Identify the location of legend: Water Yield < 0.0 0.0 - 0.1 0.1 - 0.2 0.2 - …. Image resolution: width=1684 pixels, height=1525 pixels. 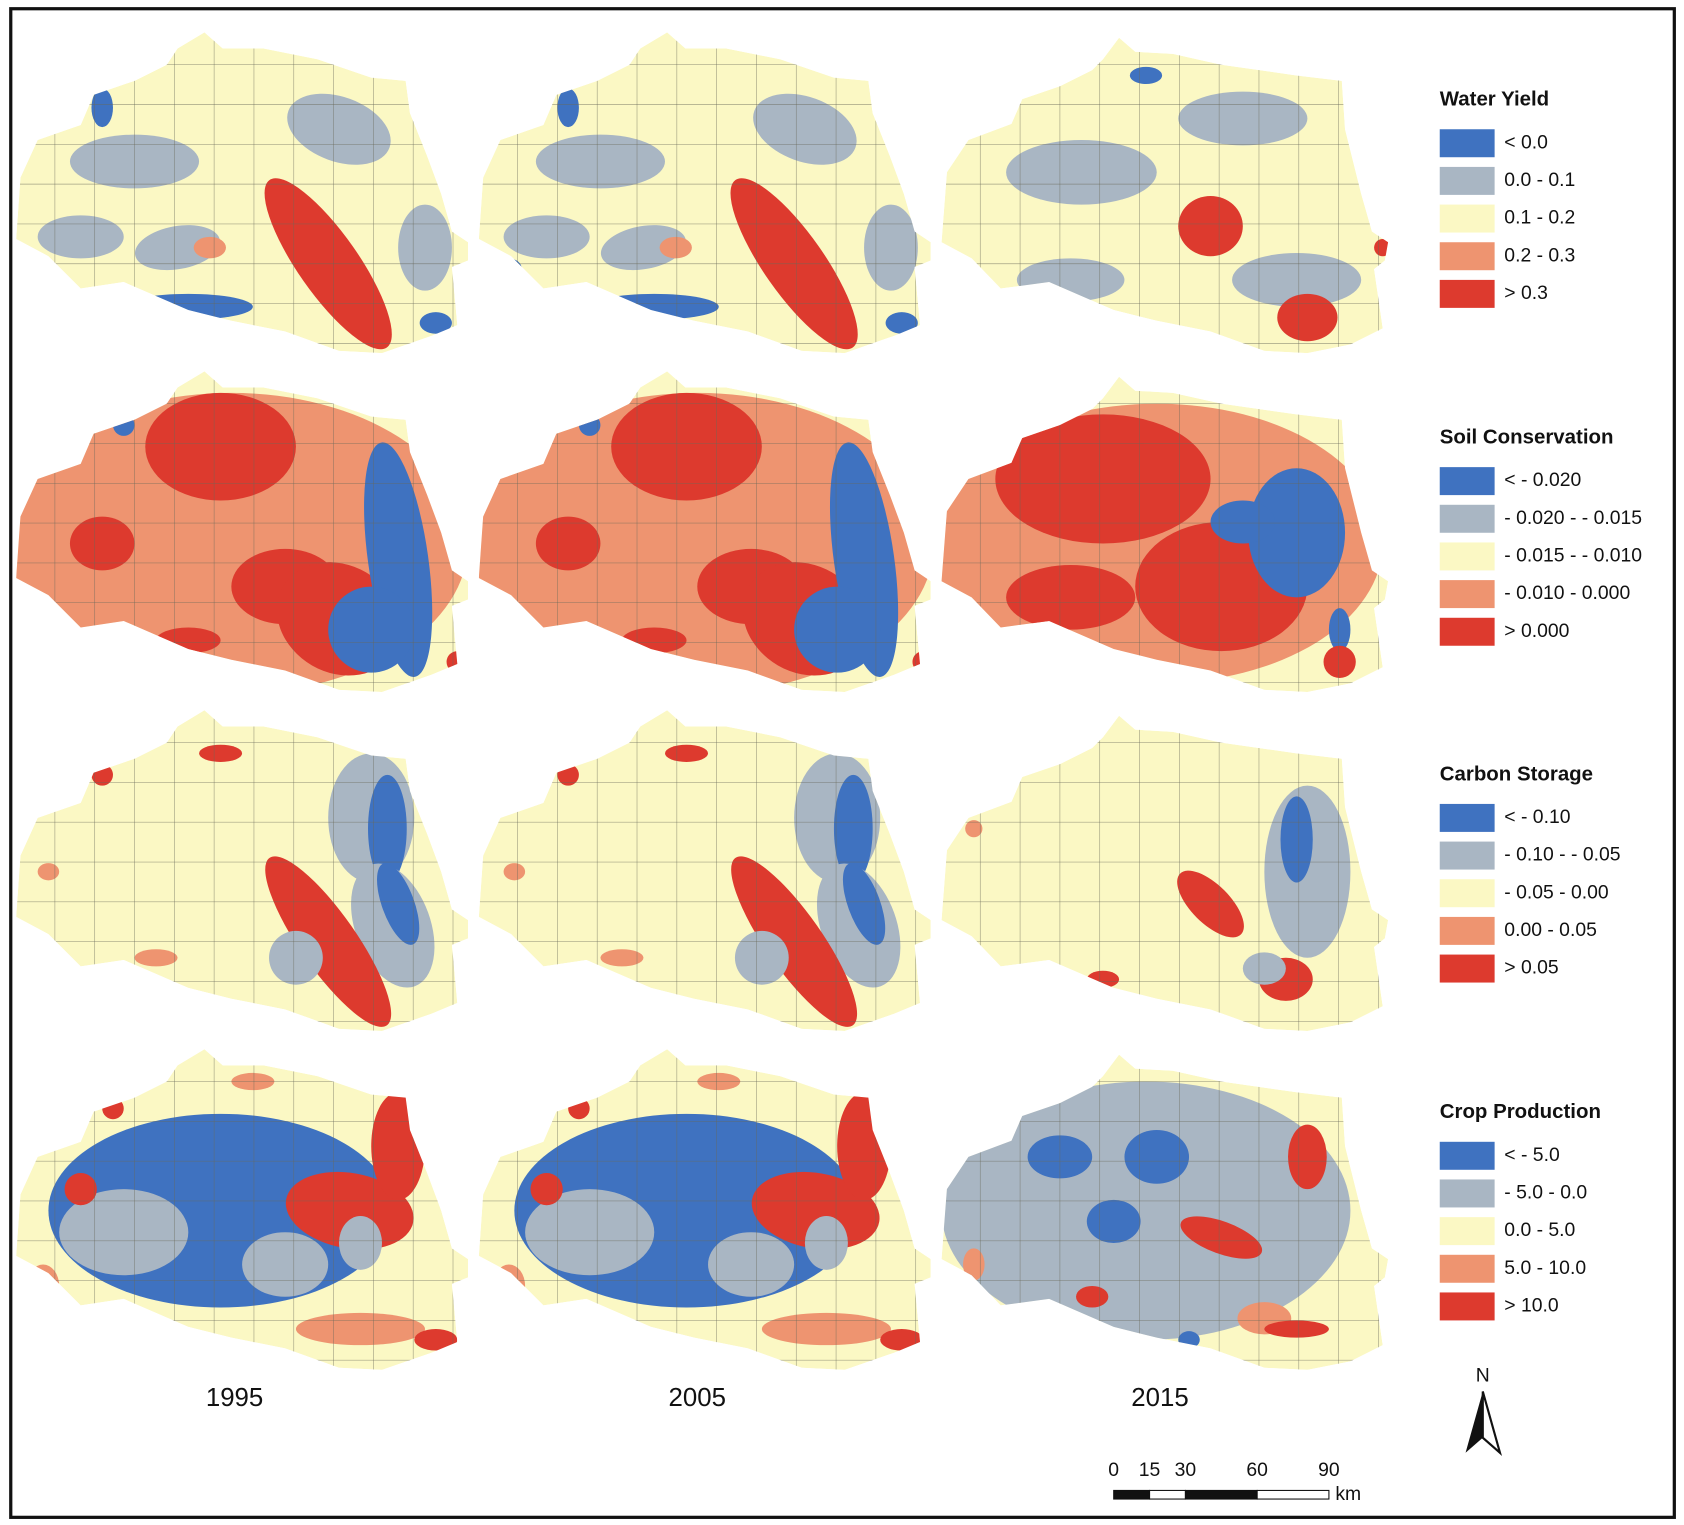
(1540, 704).